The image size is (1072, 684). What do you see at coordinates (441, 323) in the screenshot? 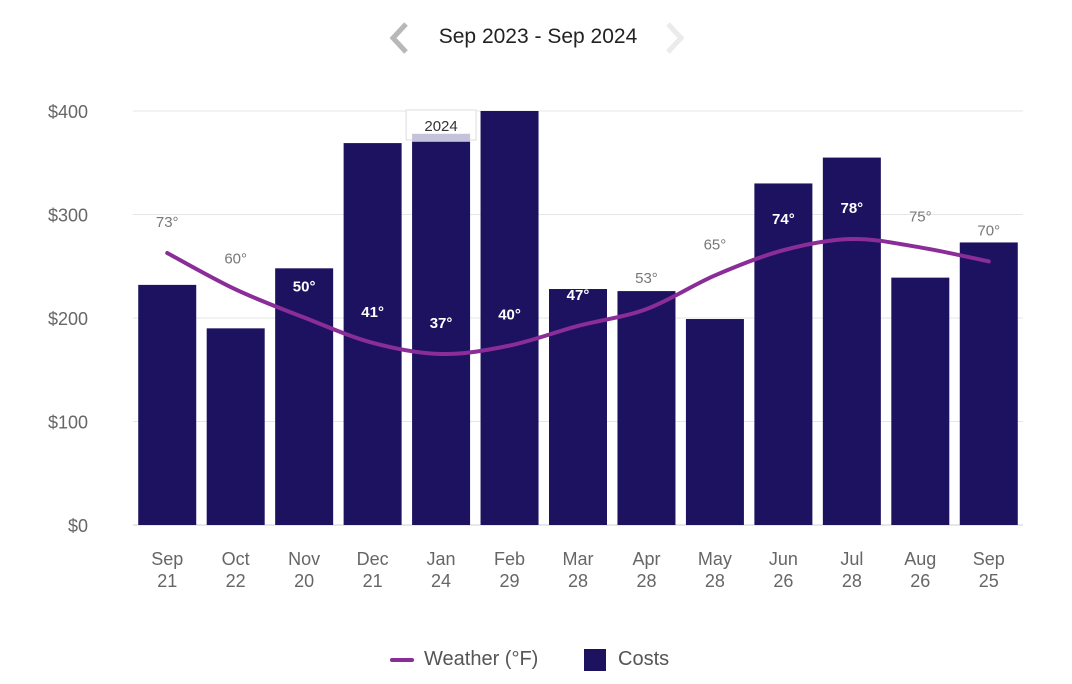
I see `weather-label: 37°` at bounding box center [441, 323].